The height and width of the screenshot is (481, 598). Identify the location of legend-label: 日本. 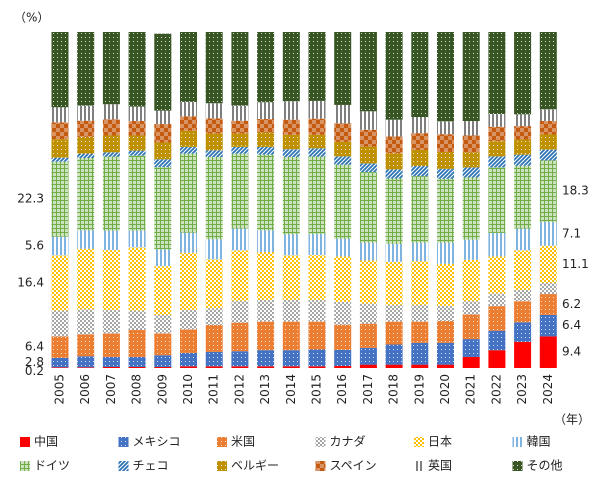
(440, 442).